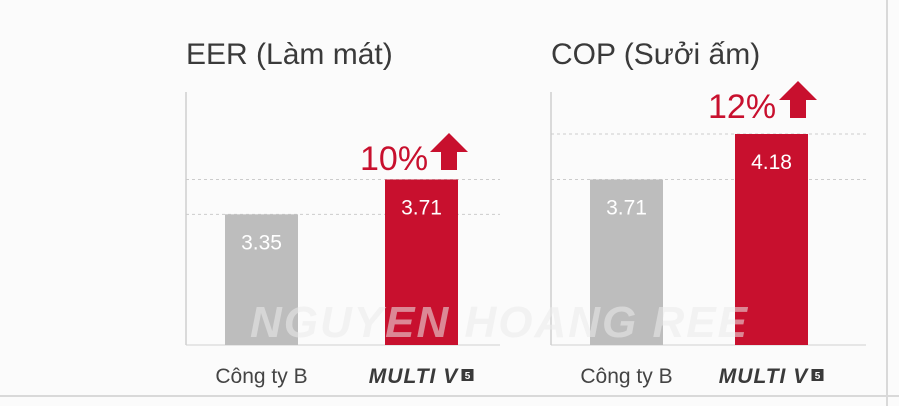 Image resolution: width=899 pixels, height=406 pixels. Describe the element at coordinates (742, 107) in the screenshot. I see `cop-increase-label: 12%` at that location.